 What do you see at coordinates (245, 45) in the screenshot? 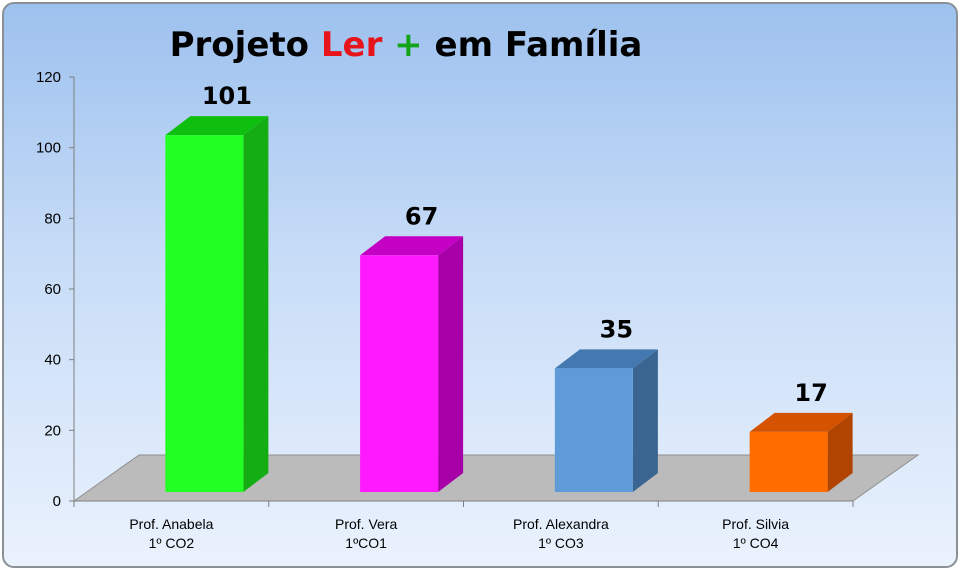
I see `title-part-0: Projeto` at bounding box center [245, 45].